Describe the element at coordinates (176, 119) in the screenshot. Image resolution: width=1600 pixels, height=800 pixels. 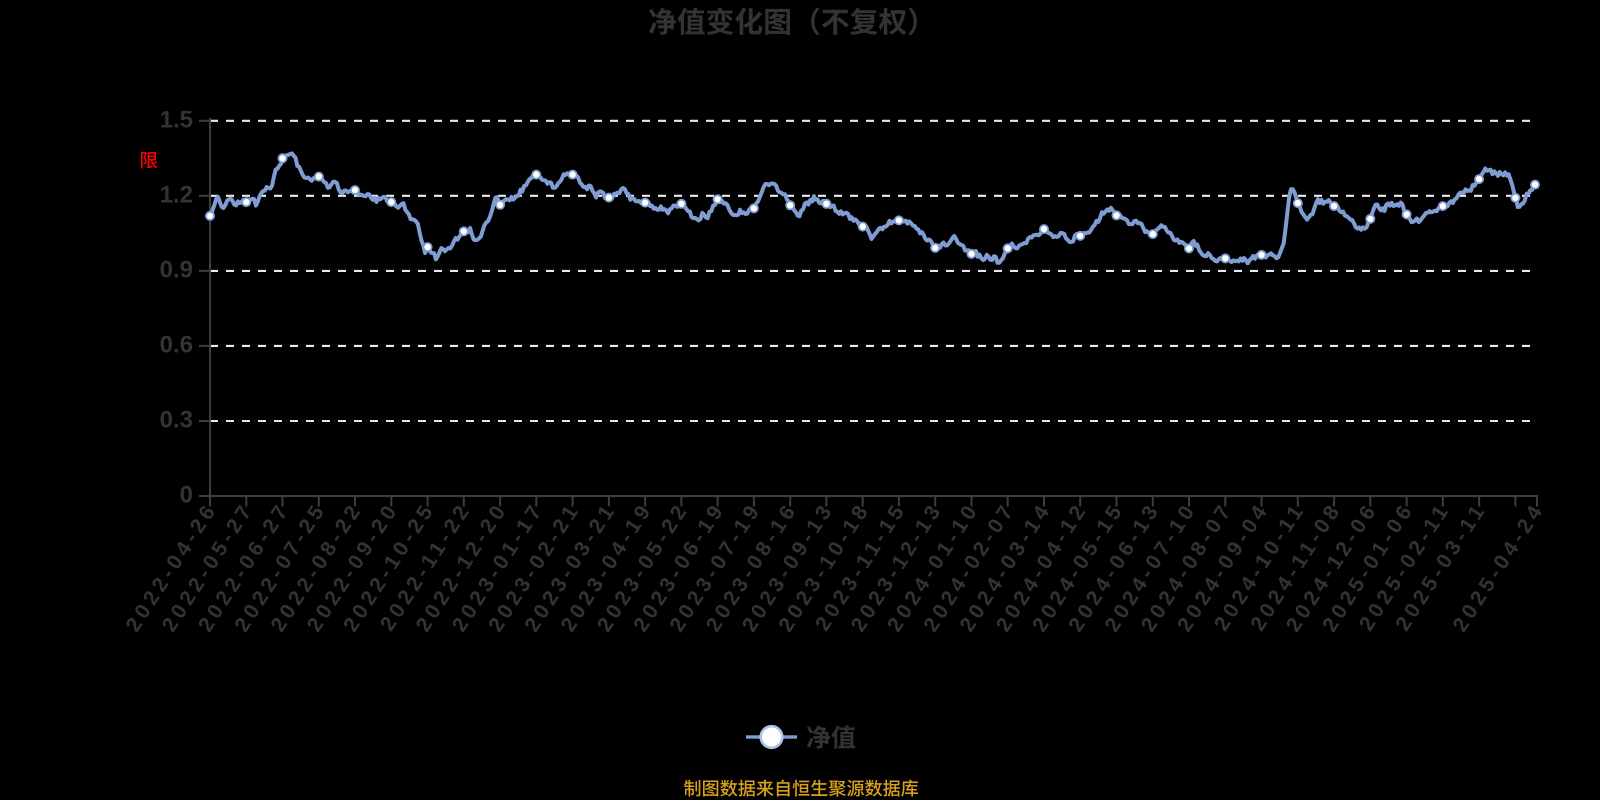
I see `svg-text: 1.5` at that location.